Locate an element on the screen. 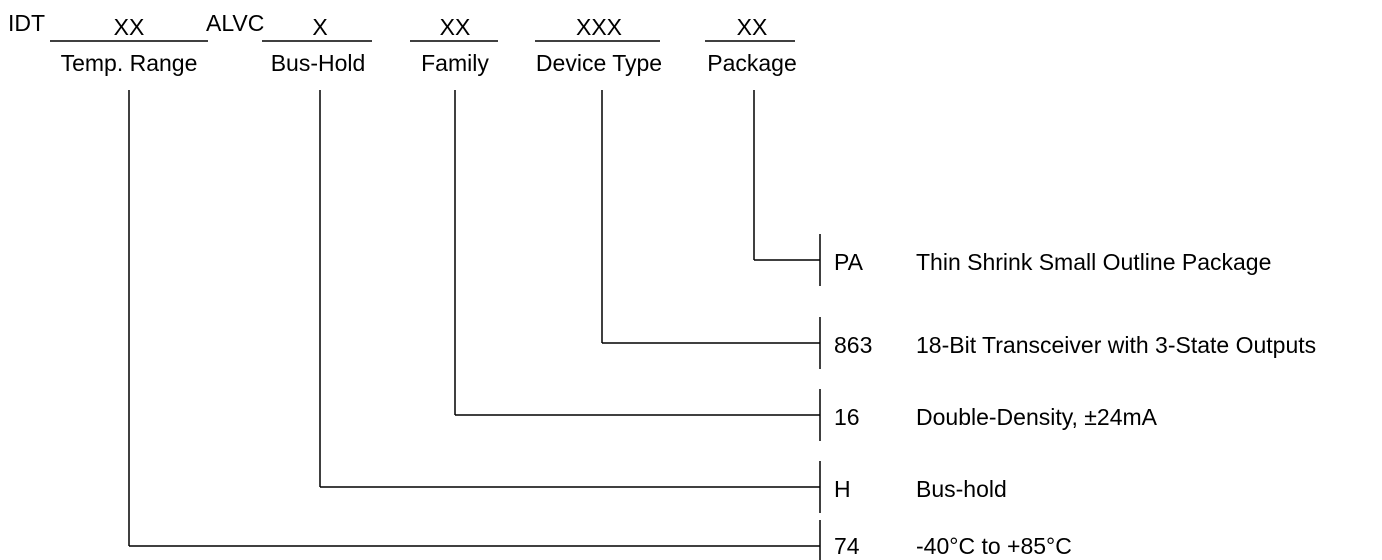 This screenshot has height=560, width=1382. temp-range-placeholder: XX is located at coordinates (129, 27).